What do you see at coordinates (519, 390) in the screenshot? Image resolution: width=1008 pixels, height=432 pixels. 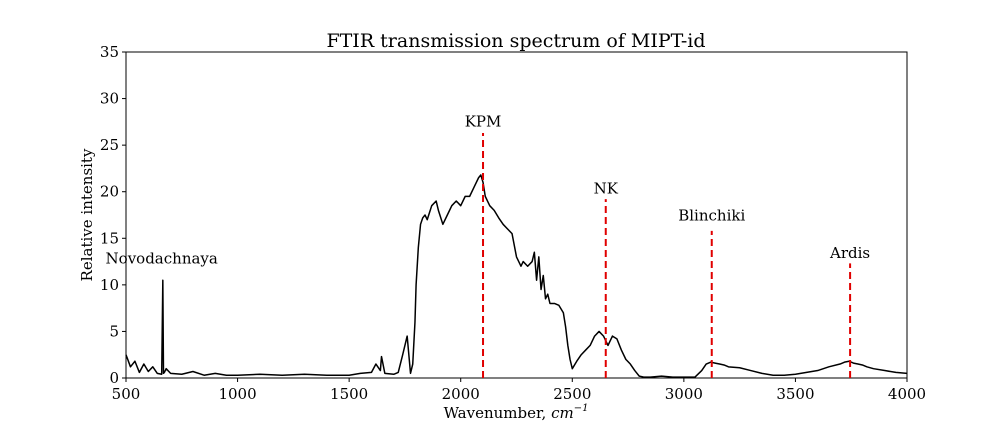 I see `x-axis: 500 1000 1500 2000 2500 3000 3500 4000` at bounding box center [519, 390].